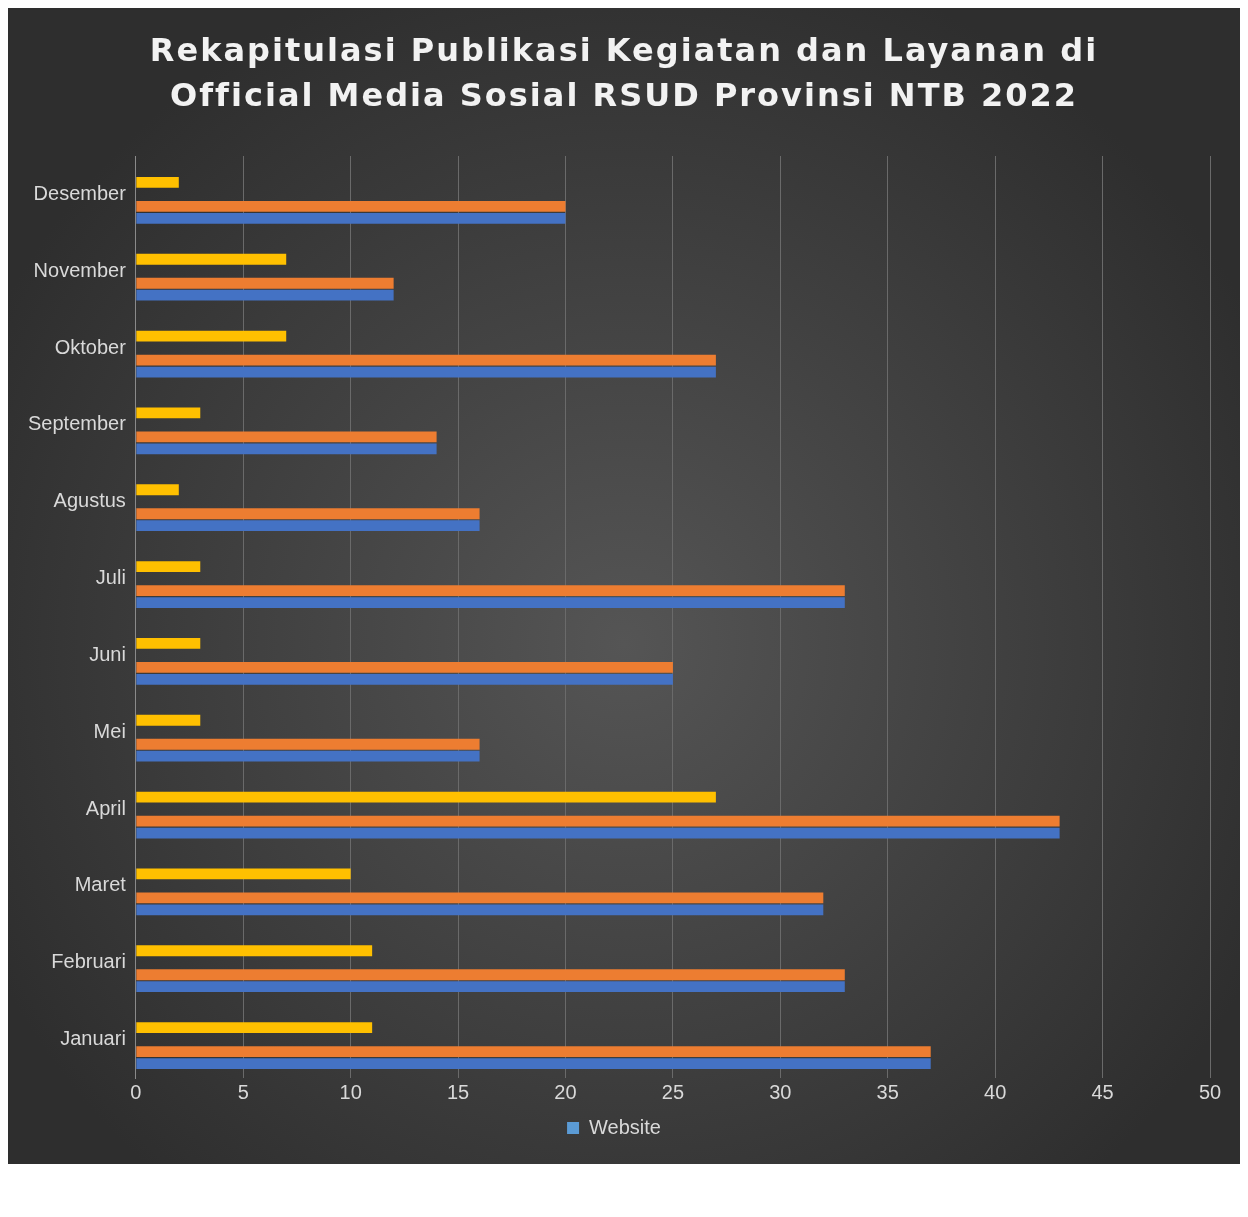 This screenshot has width=1248, height=1217. I want to click on y-tick-label: Februari, so click(88, 960).